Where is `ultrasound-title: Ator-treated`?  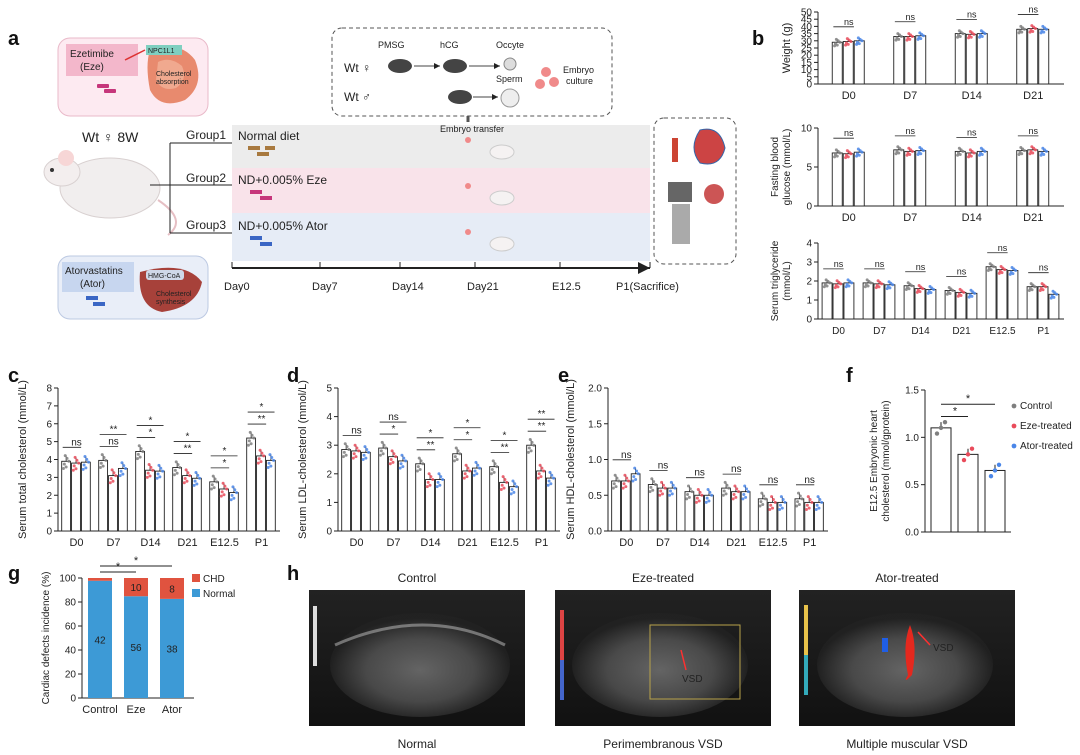
ultrasound-title: Ator-treated is located at coordinates (906, 578).